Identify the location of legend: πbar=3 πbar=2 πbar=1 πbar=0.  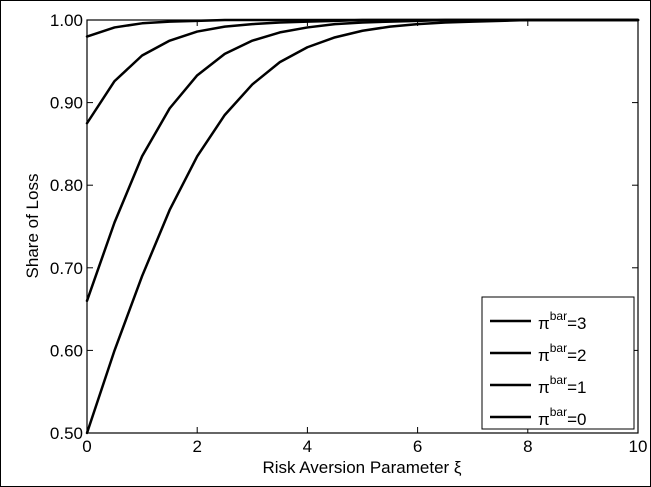
(558, 363).